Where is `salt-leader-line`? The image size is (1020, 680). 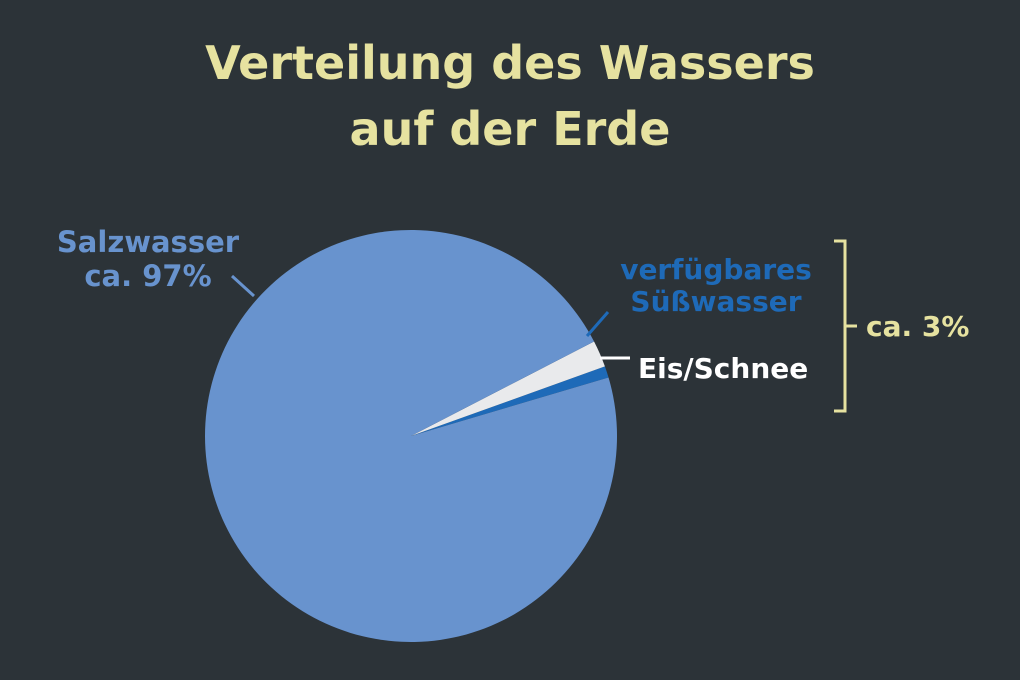 salt-leader-line is located at coordinates (243, 286).